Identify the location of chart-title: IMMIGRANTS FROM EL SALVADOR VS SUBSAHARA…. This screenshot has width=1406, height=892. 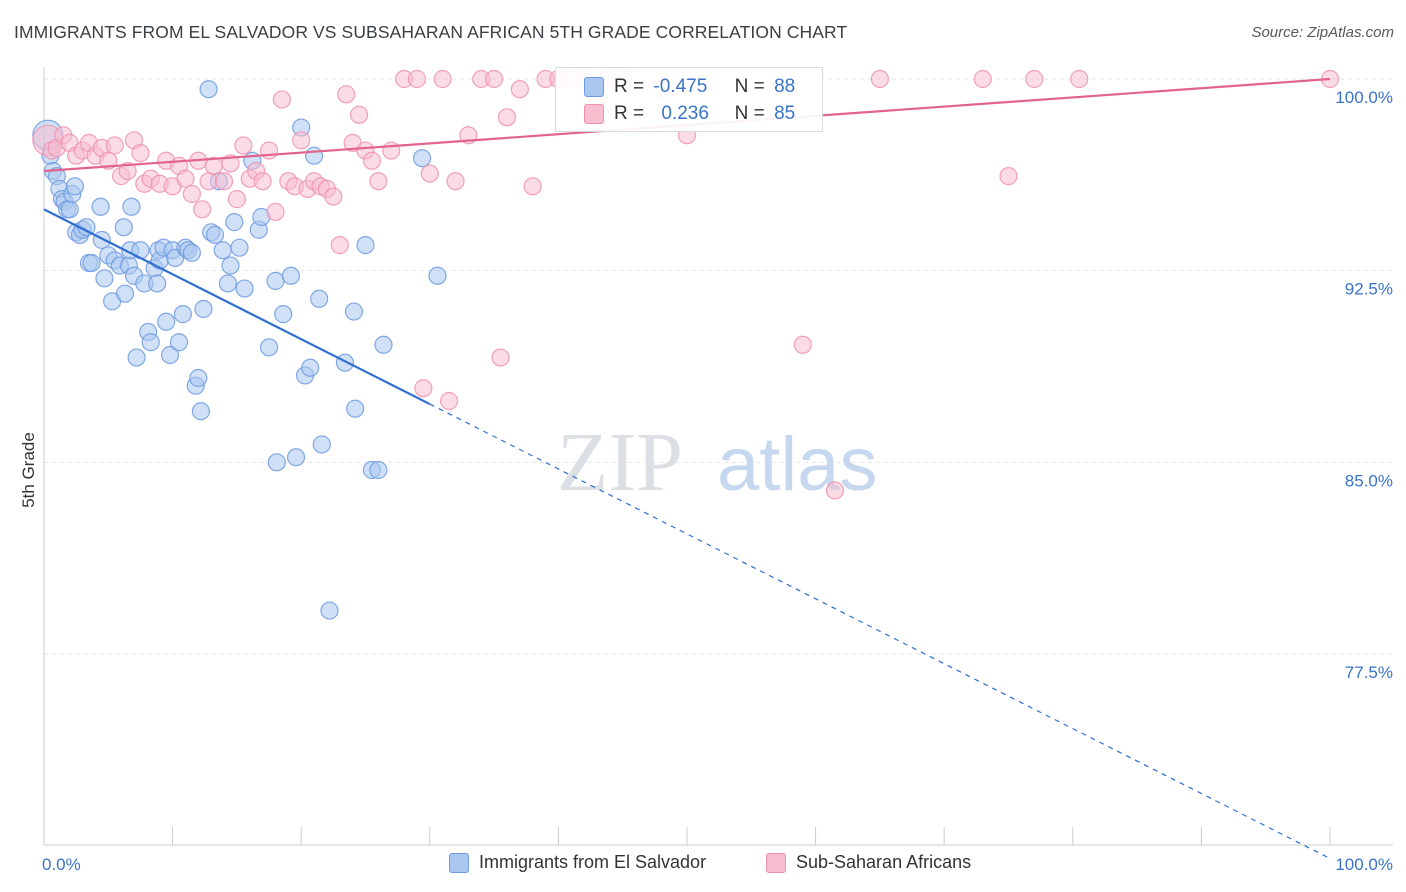
(431, 32).